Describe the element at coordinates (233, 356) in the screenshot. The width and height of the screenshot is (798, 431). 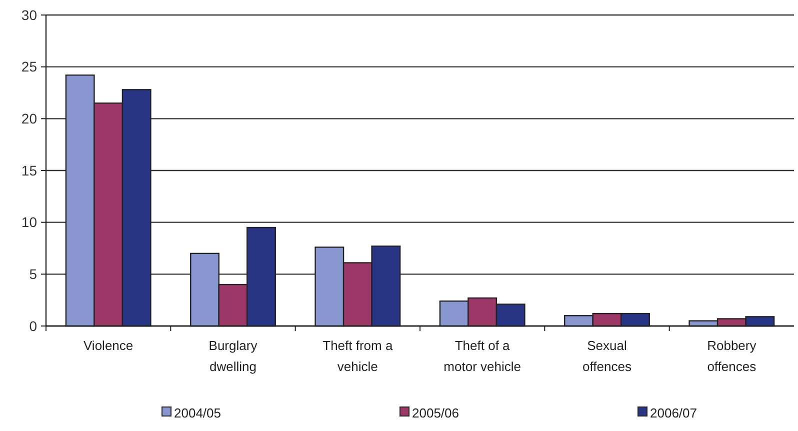
I see `x-tick-label: Burglary dwelling` at that location.